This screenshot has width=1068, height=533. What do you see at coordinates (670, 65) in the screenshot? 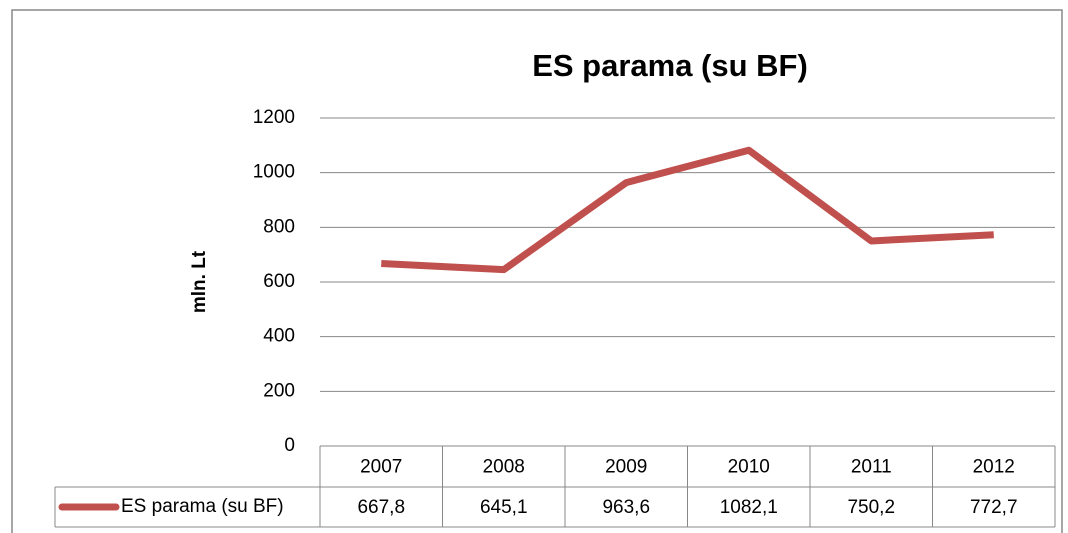
I see `chart-title: ES parama (su BF)` at bounding box center [670, 65].